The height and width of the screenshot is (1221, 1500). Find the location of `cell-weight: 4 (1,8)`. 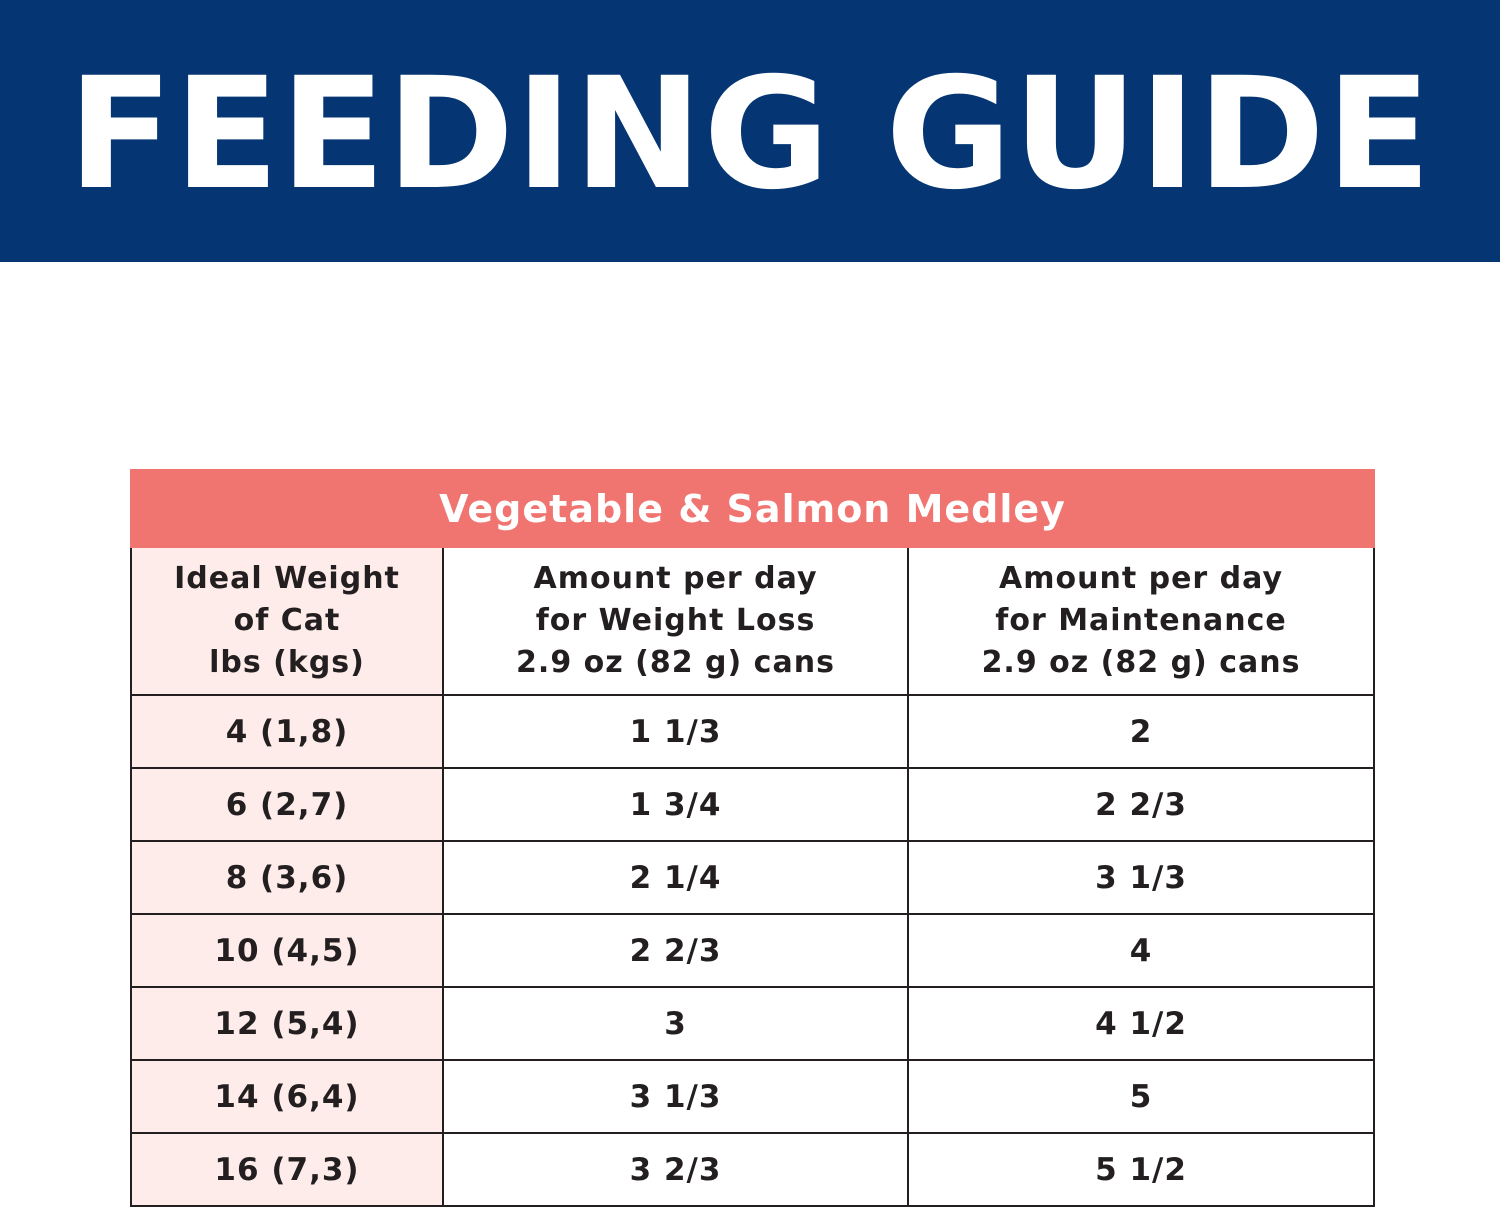

cell-weight: 4 (1,8) is located at coordinates (287, 731).